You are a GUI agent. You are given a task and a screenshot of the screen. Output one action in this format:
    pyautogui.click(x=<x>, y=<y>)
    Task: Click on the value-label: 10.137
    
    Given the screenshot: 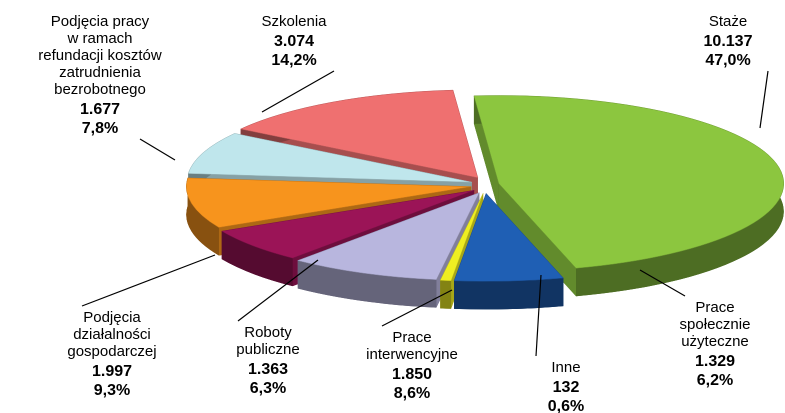 What is the action you would take?
    pyautogui.click(x=728, y=41)
    